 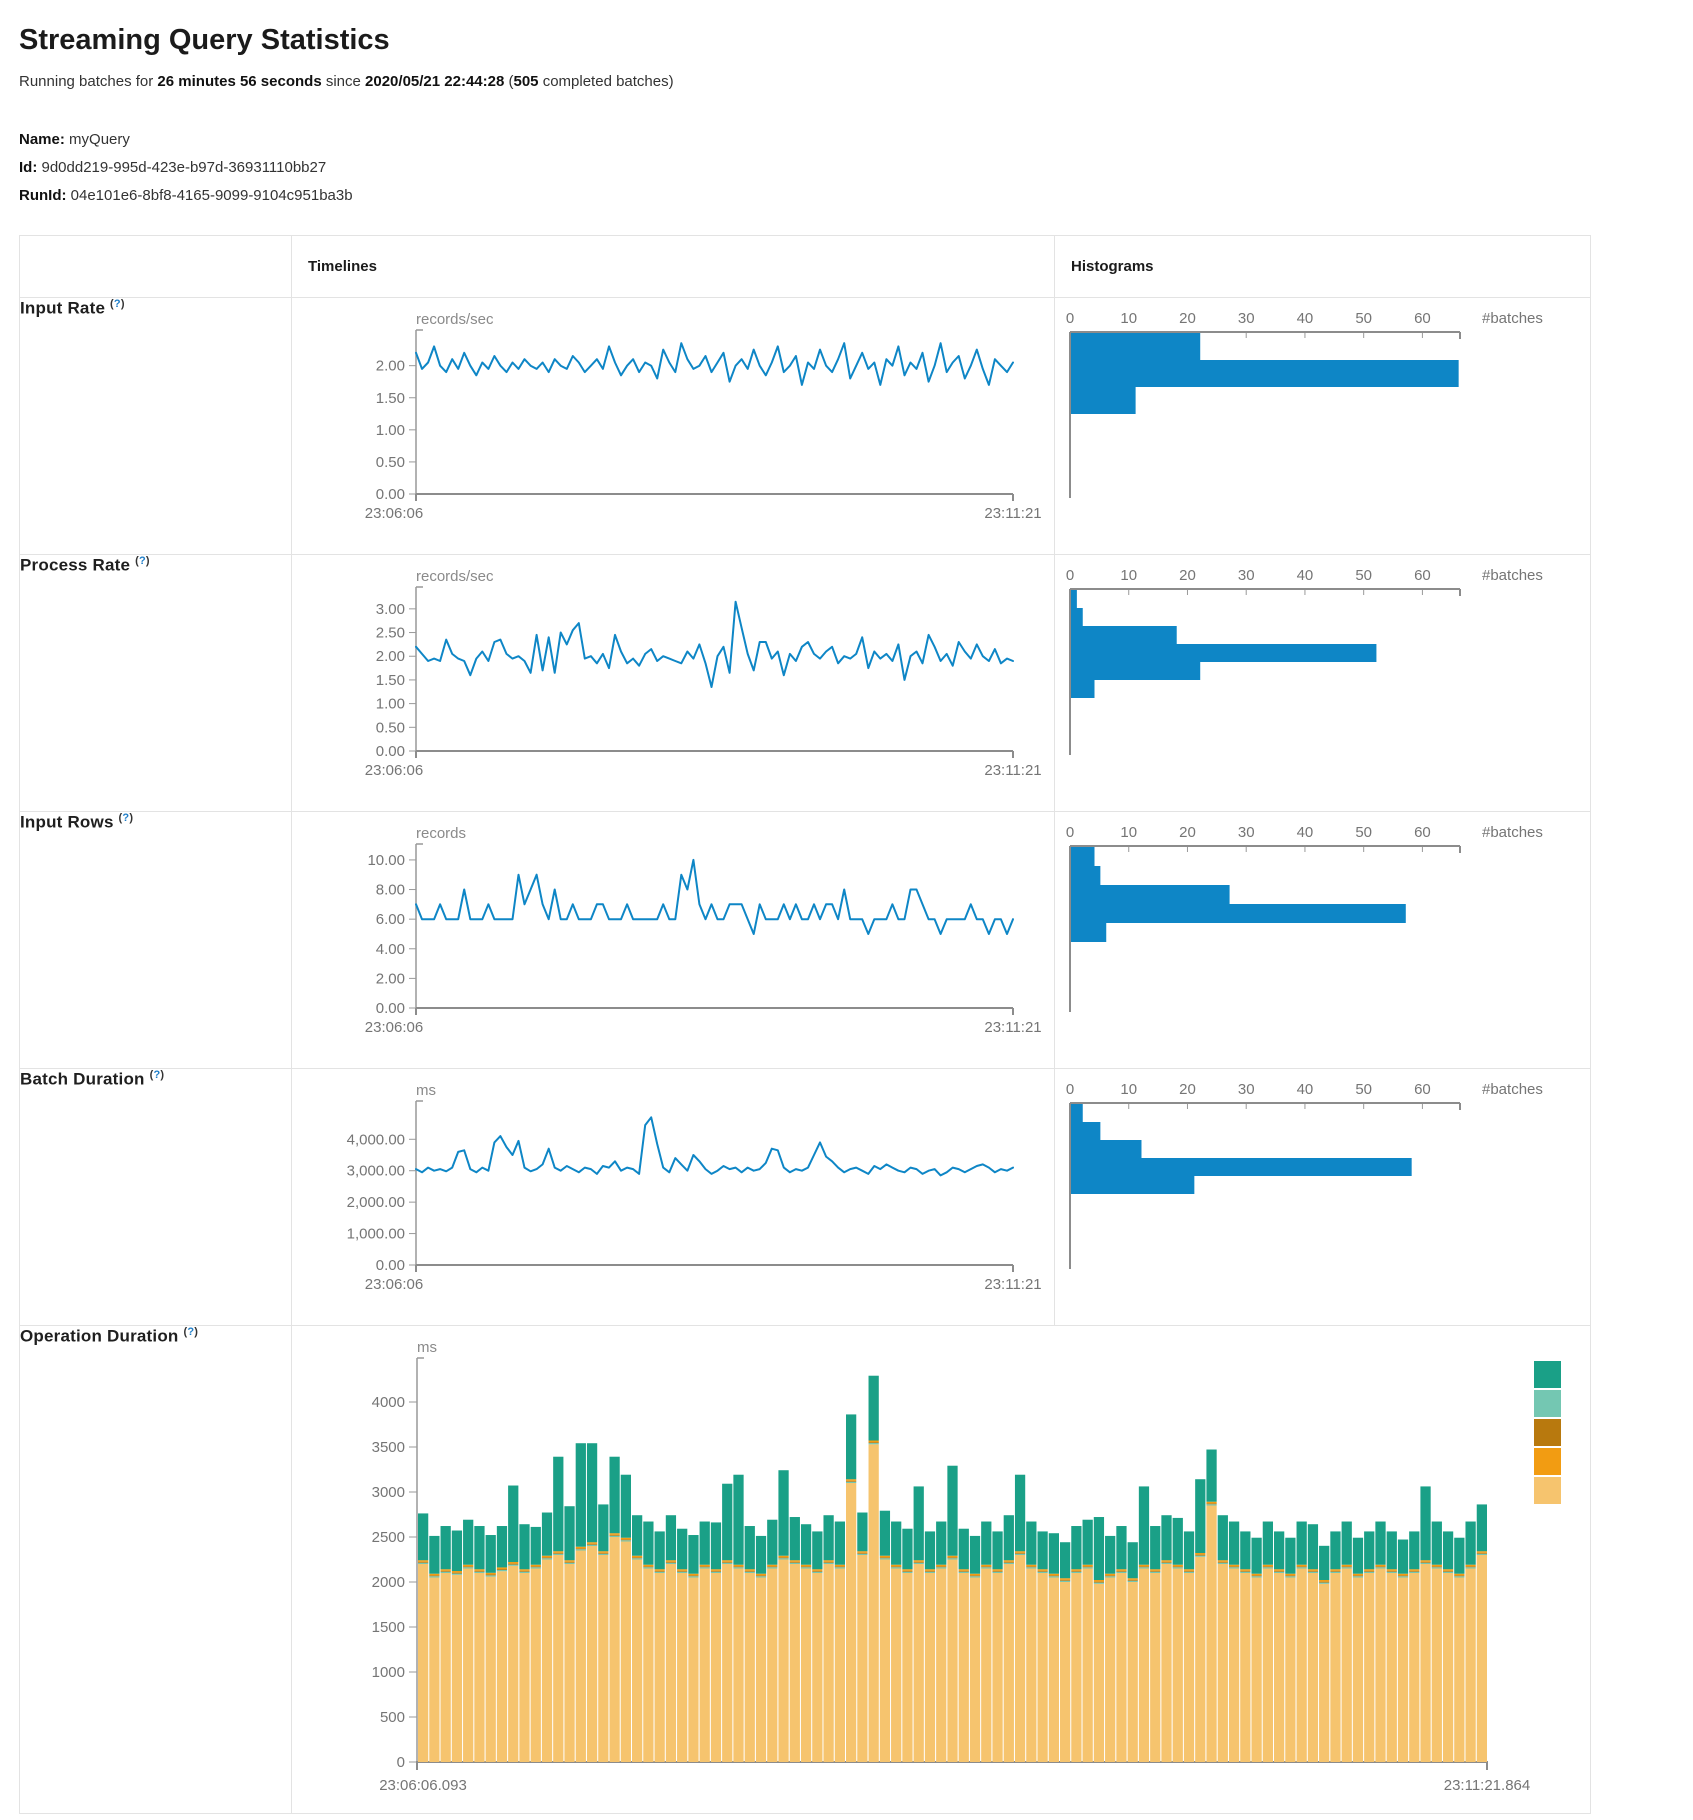 What do you see at coordinates (390, 494) in the screenshot?
I see `svg-text: 0.00` at bounding box center [390, 494].